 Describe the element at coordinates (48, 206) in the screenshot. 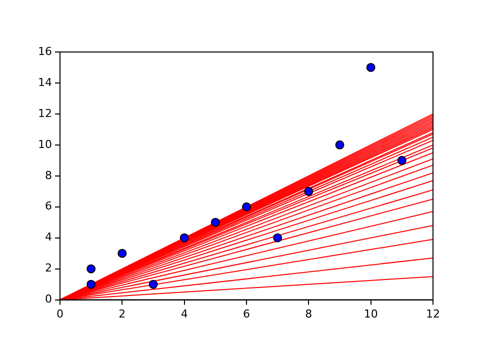

I see `y-tick-label: 6` at that location.